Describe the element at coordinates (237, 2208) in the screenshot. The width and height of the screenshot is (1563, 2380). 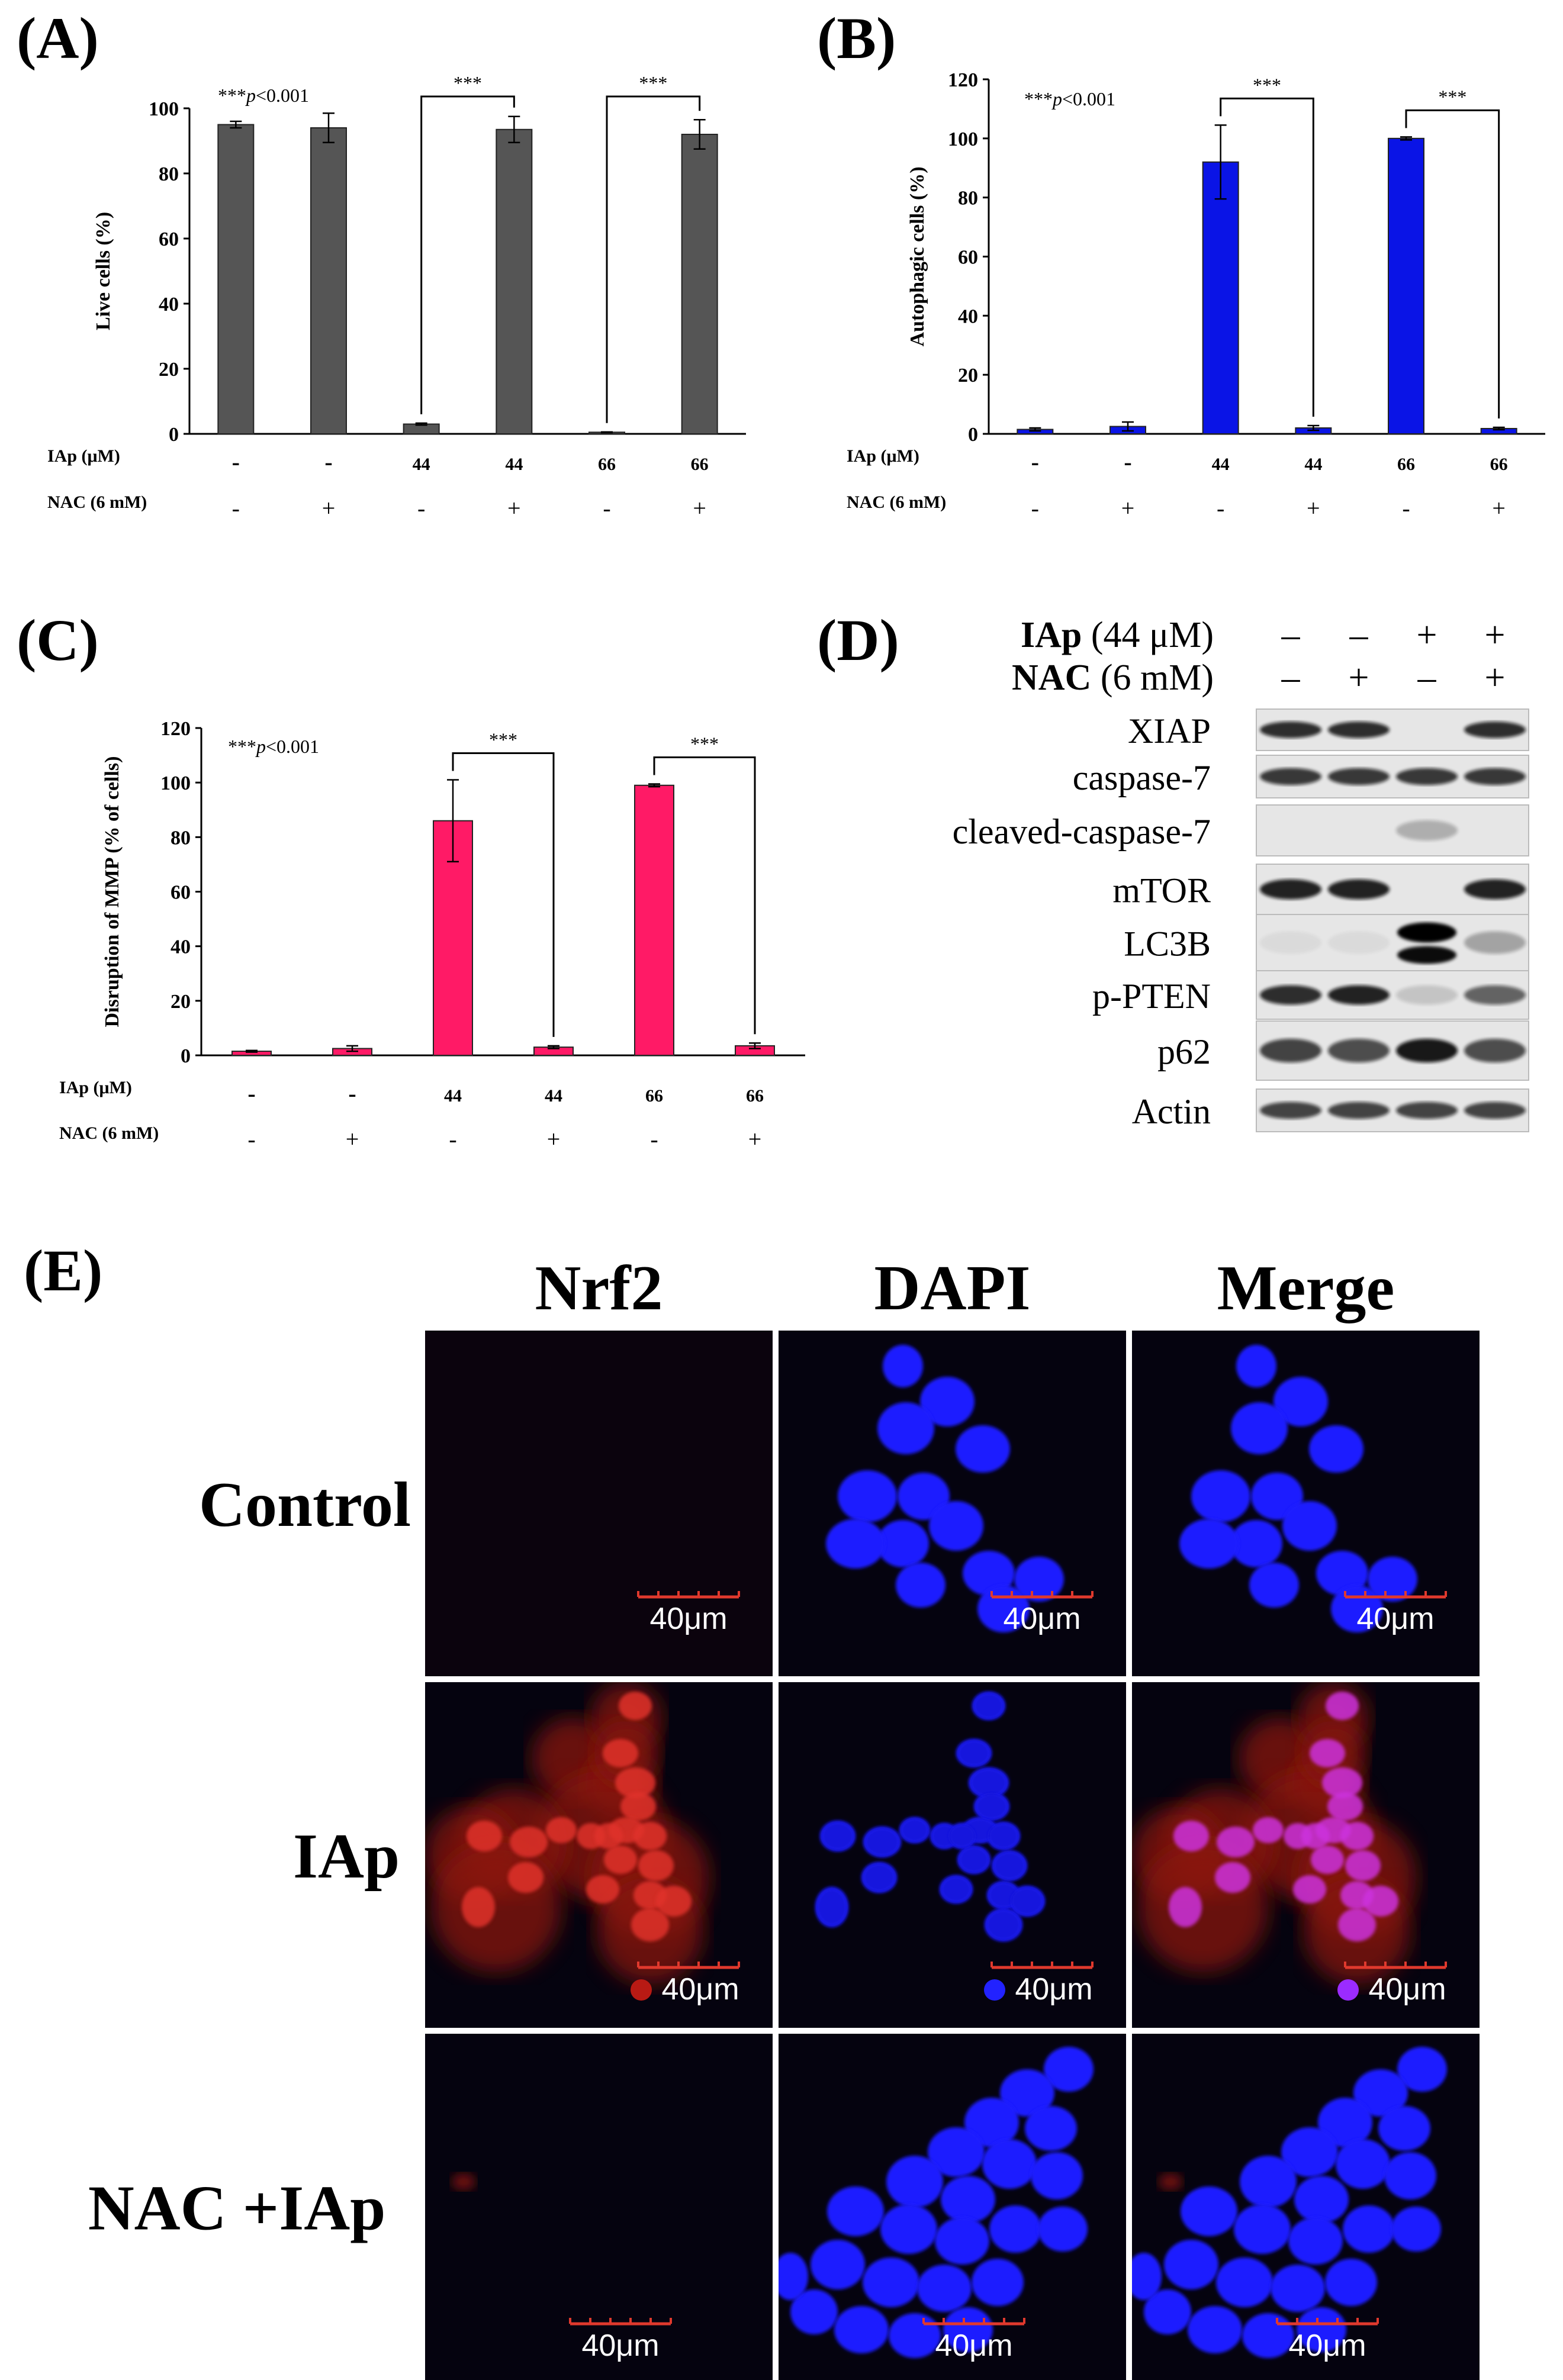
I see `row-label: NAC +IAp` at that location.